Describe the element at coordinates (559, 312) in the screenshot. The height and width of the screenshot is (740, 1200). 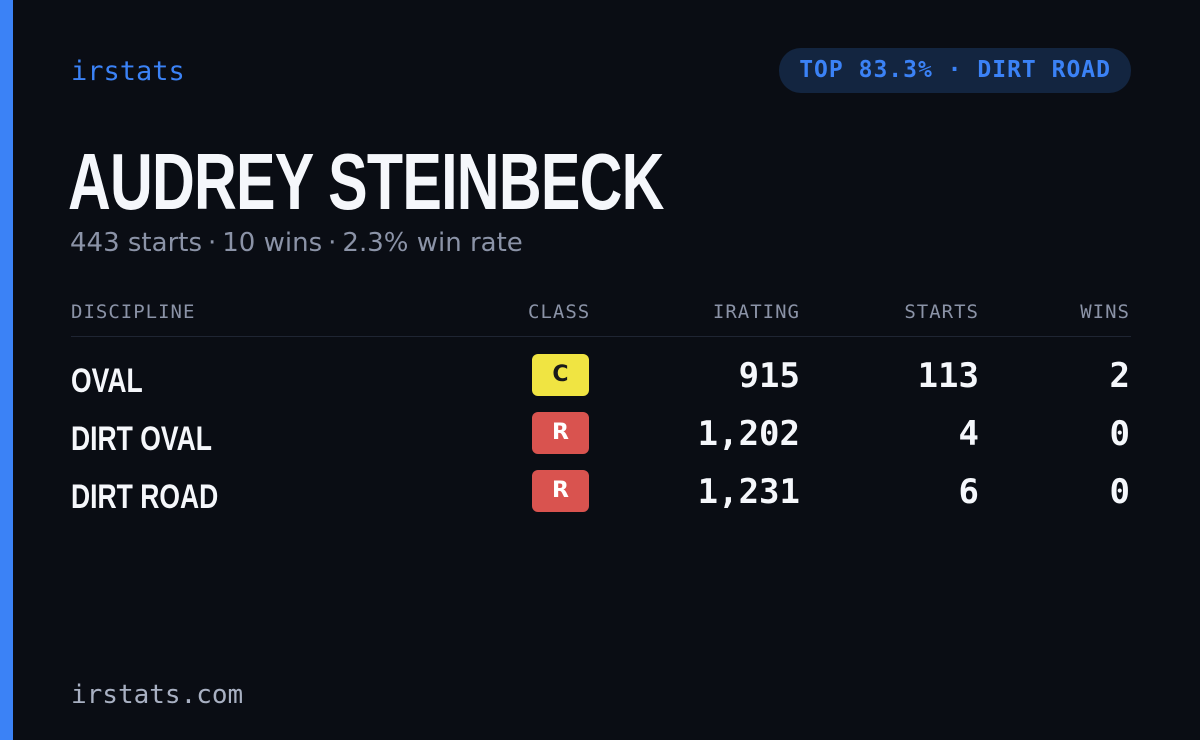
I see `header-class: CLASS` at that location.